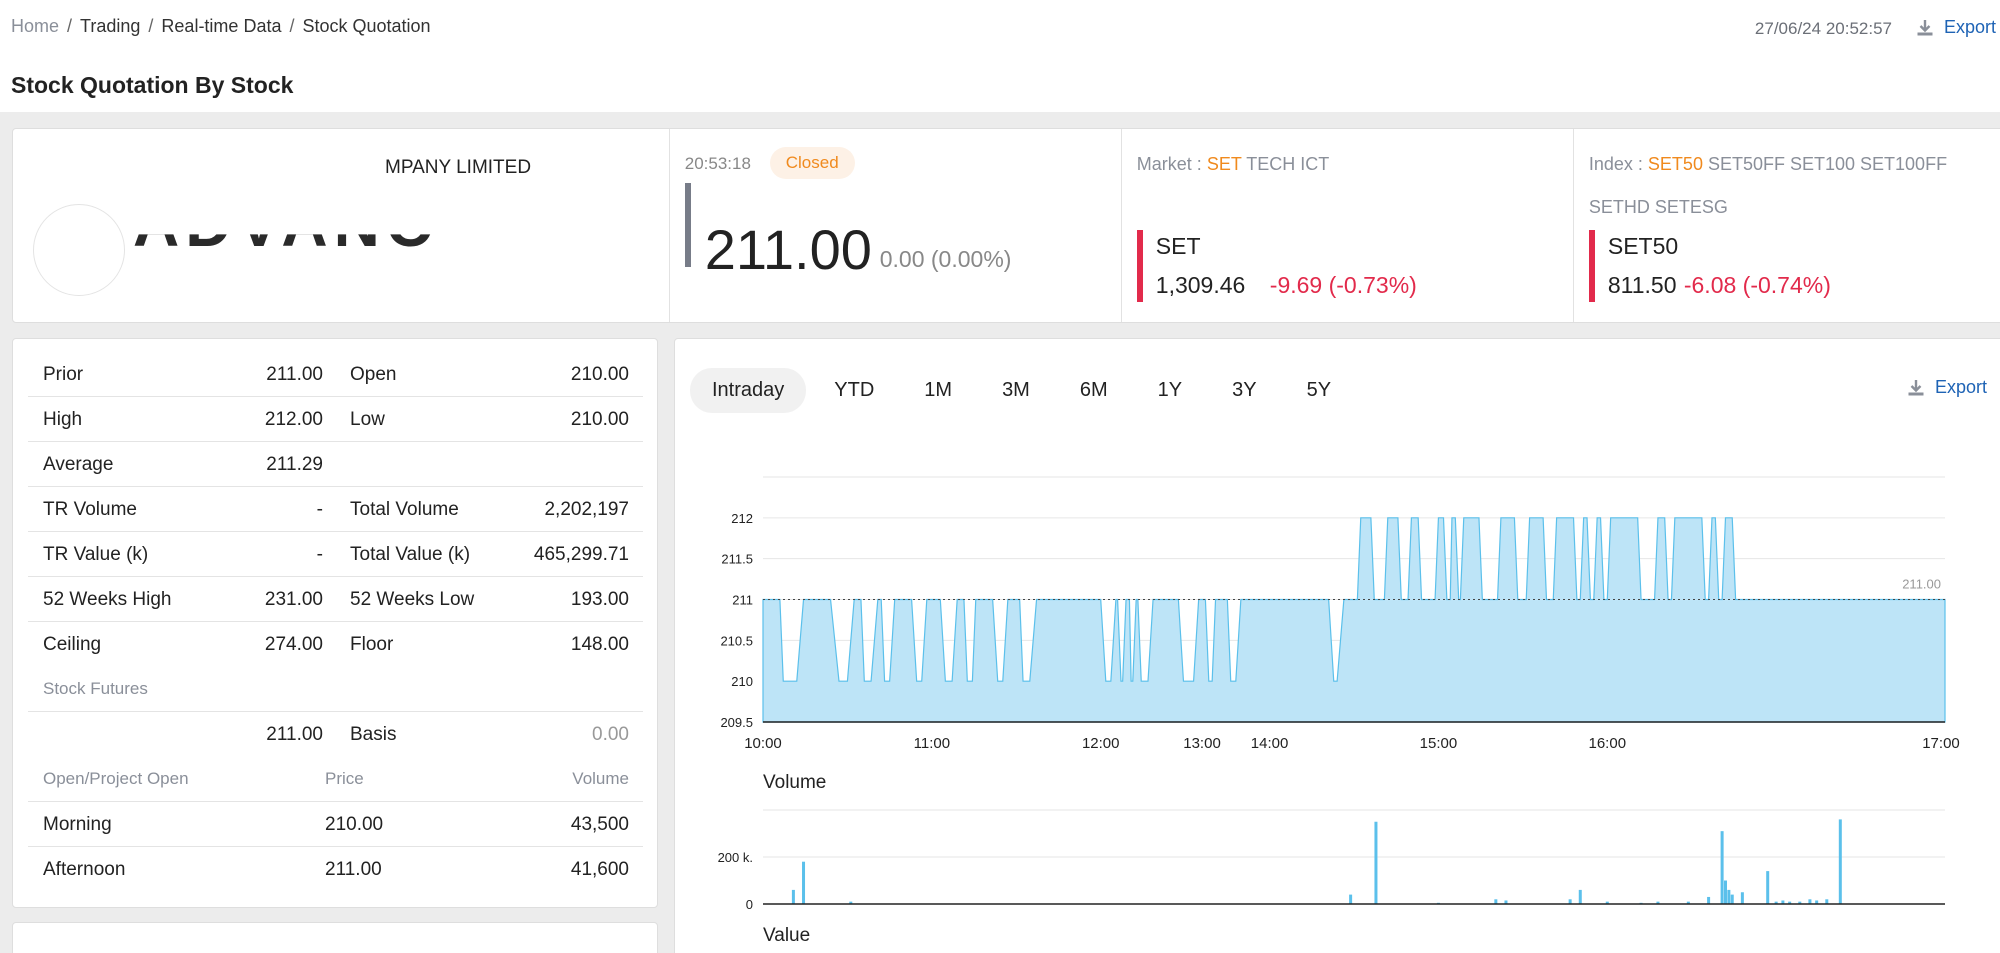 The image size is (2000, 953). What do you see at coordinates (335, 374) in the screenshot?
I see `info-row: Prior 211.00 Open 210.00` at bounding box center [335, 374].